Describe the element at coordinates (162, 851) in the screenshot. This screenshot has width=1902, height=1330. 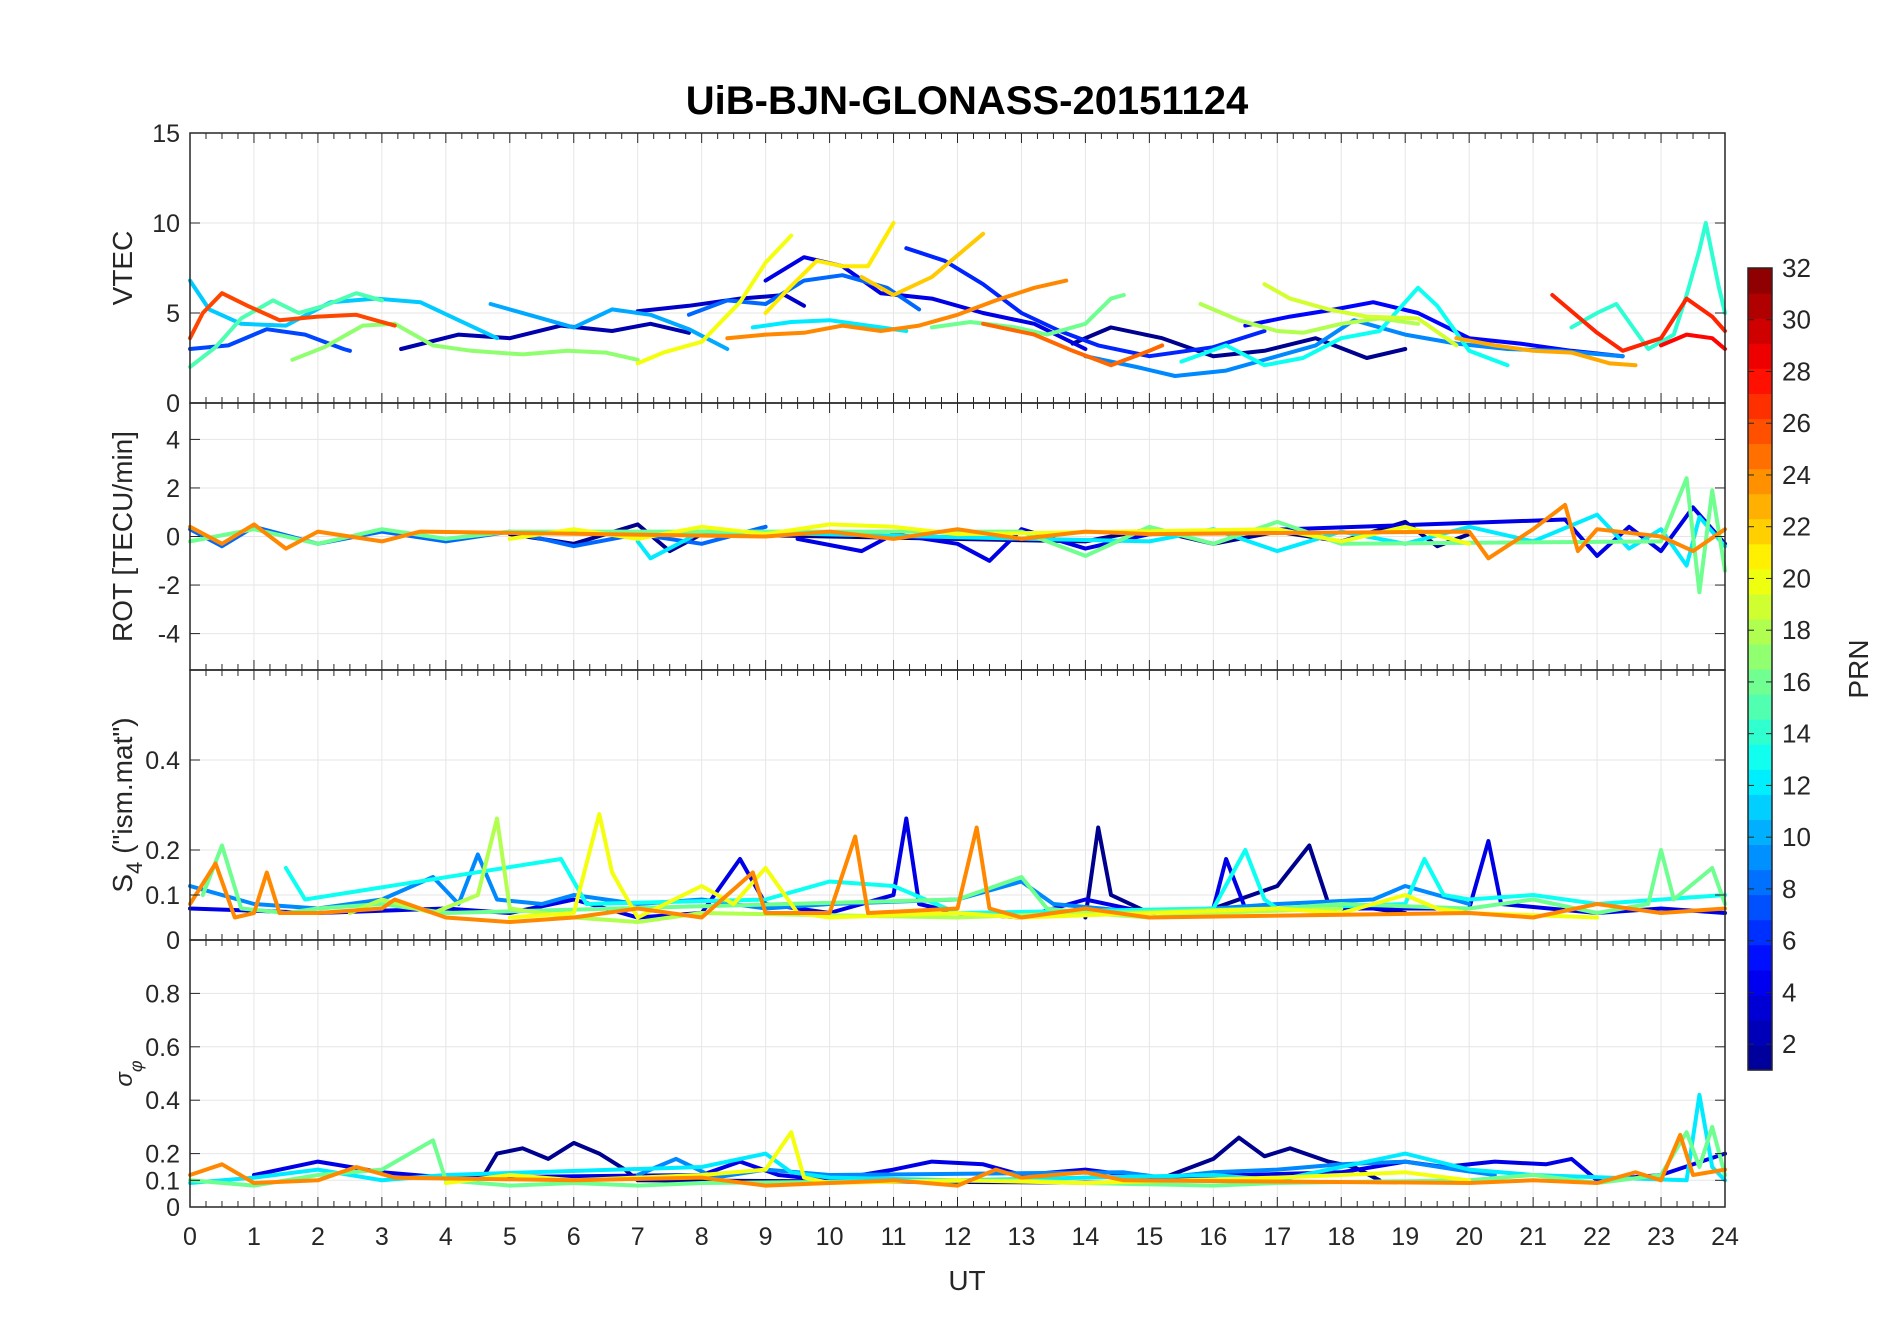
I see `y-tick-label: 0.2` at that location.